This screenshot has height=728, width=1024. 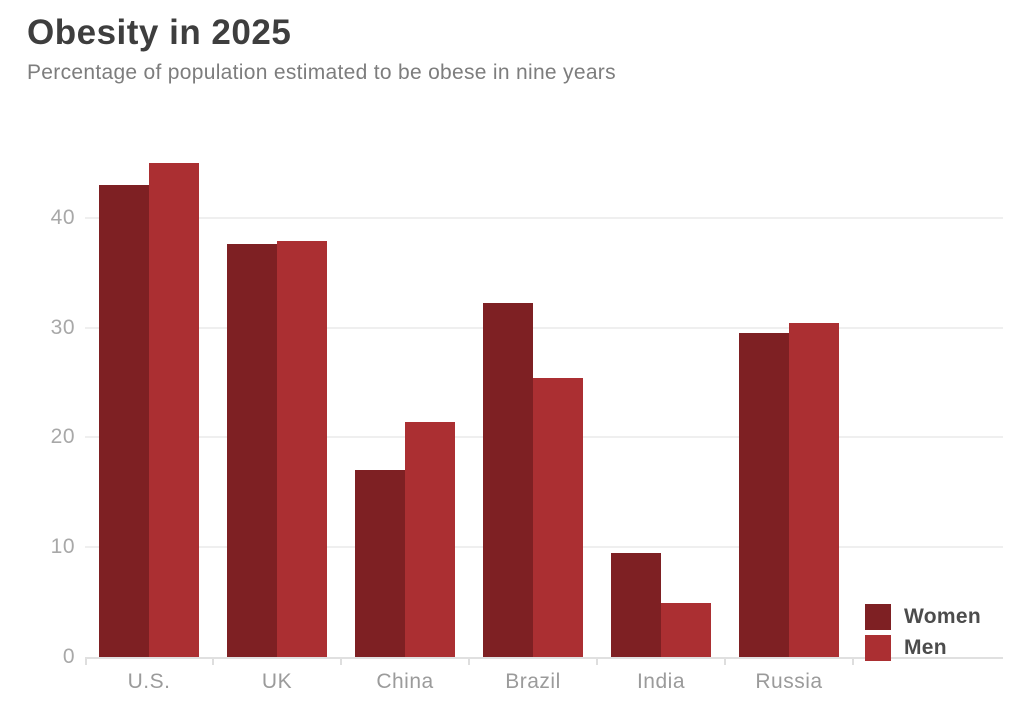 What do you see at coordinates (508, 480) in the screenshot?
I see `bar-women-brazil` at bounding box center [508, 480].